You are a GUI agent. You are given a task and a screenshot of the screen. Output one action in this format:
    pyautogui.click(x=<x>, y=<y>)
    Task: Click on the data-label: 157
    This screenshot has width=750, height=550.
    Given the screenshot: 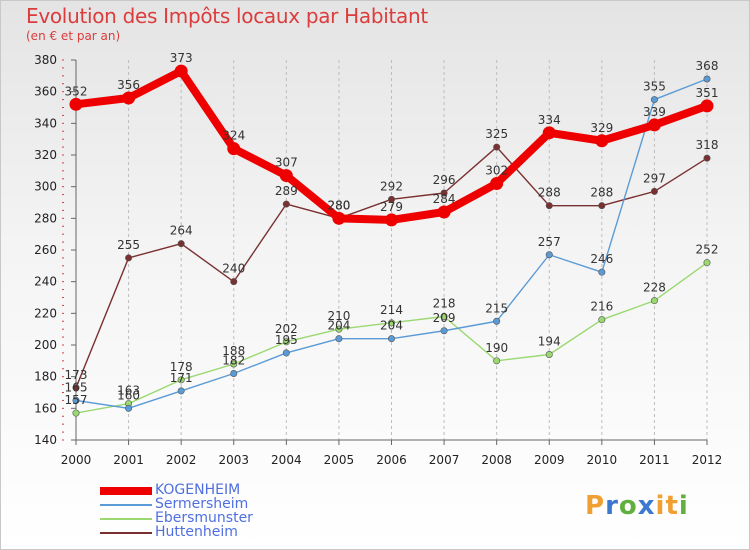 What is the action you would take?
    pyautogui.click(x=76, y=400)
    